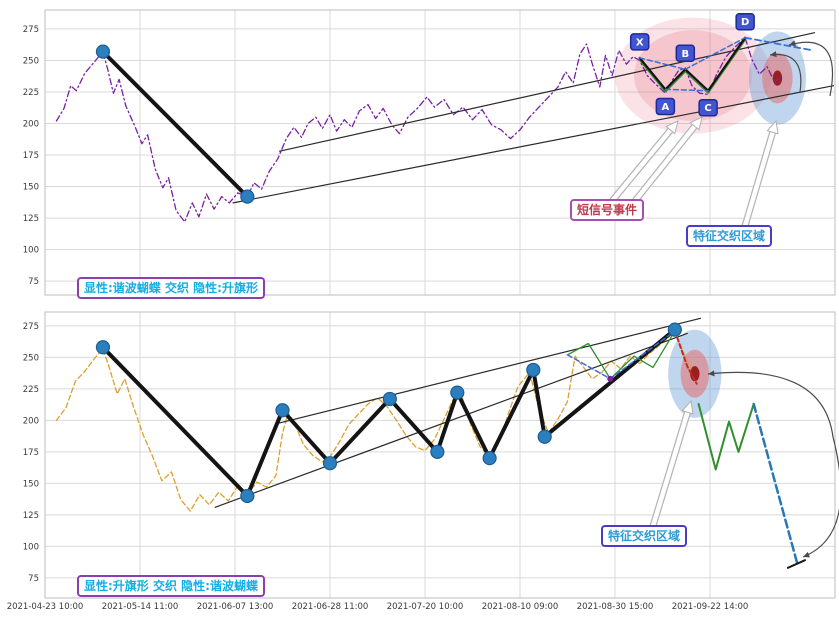 This screenshot has width=839, height=617. I want to click on breakdown-red, so click(685, 357).